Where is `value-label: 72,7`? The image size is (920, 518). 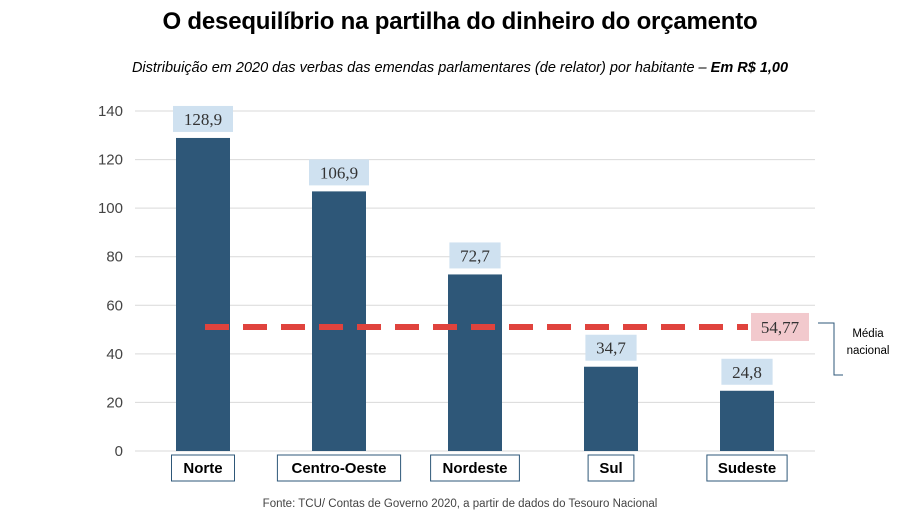
value-label: 72,7 is located at coordinates (475, 255).